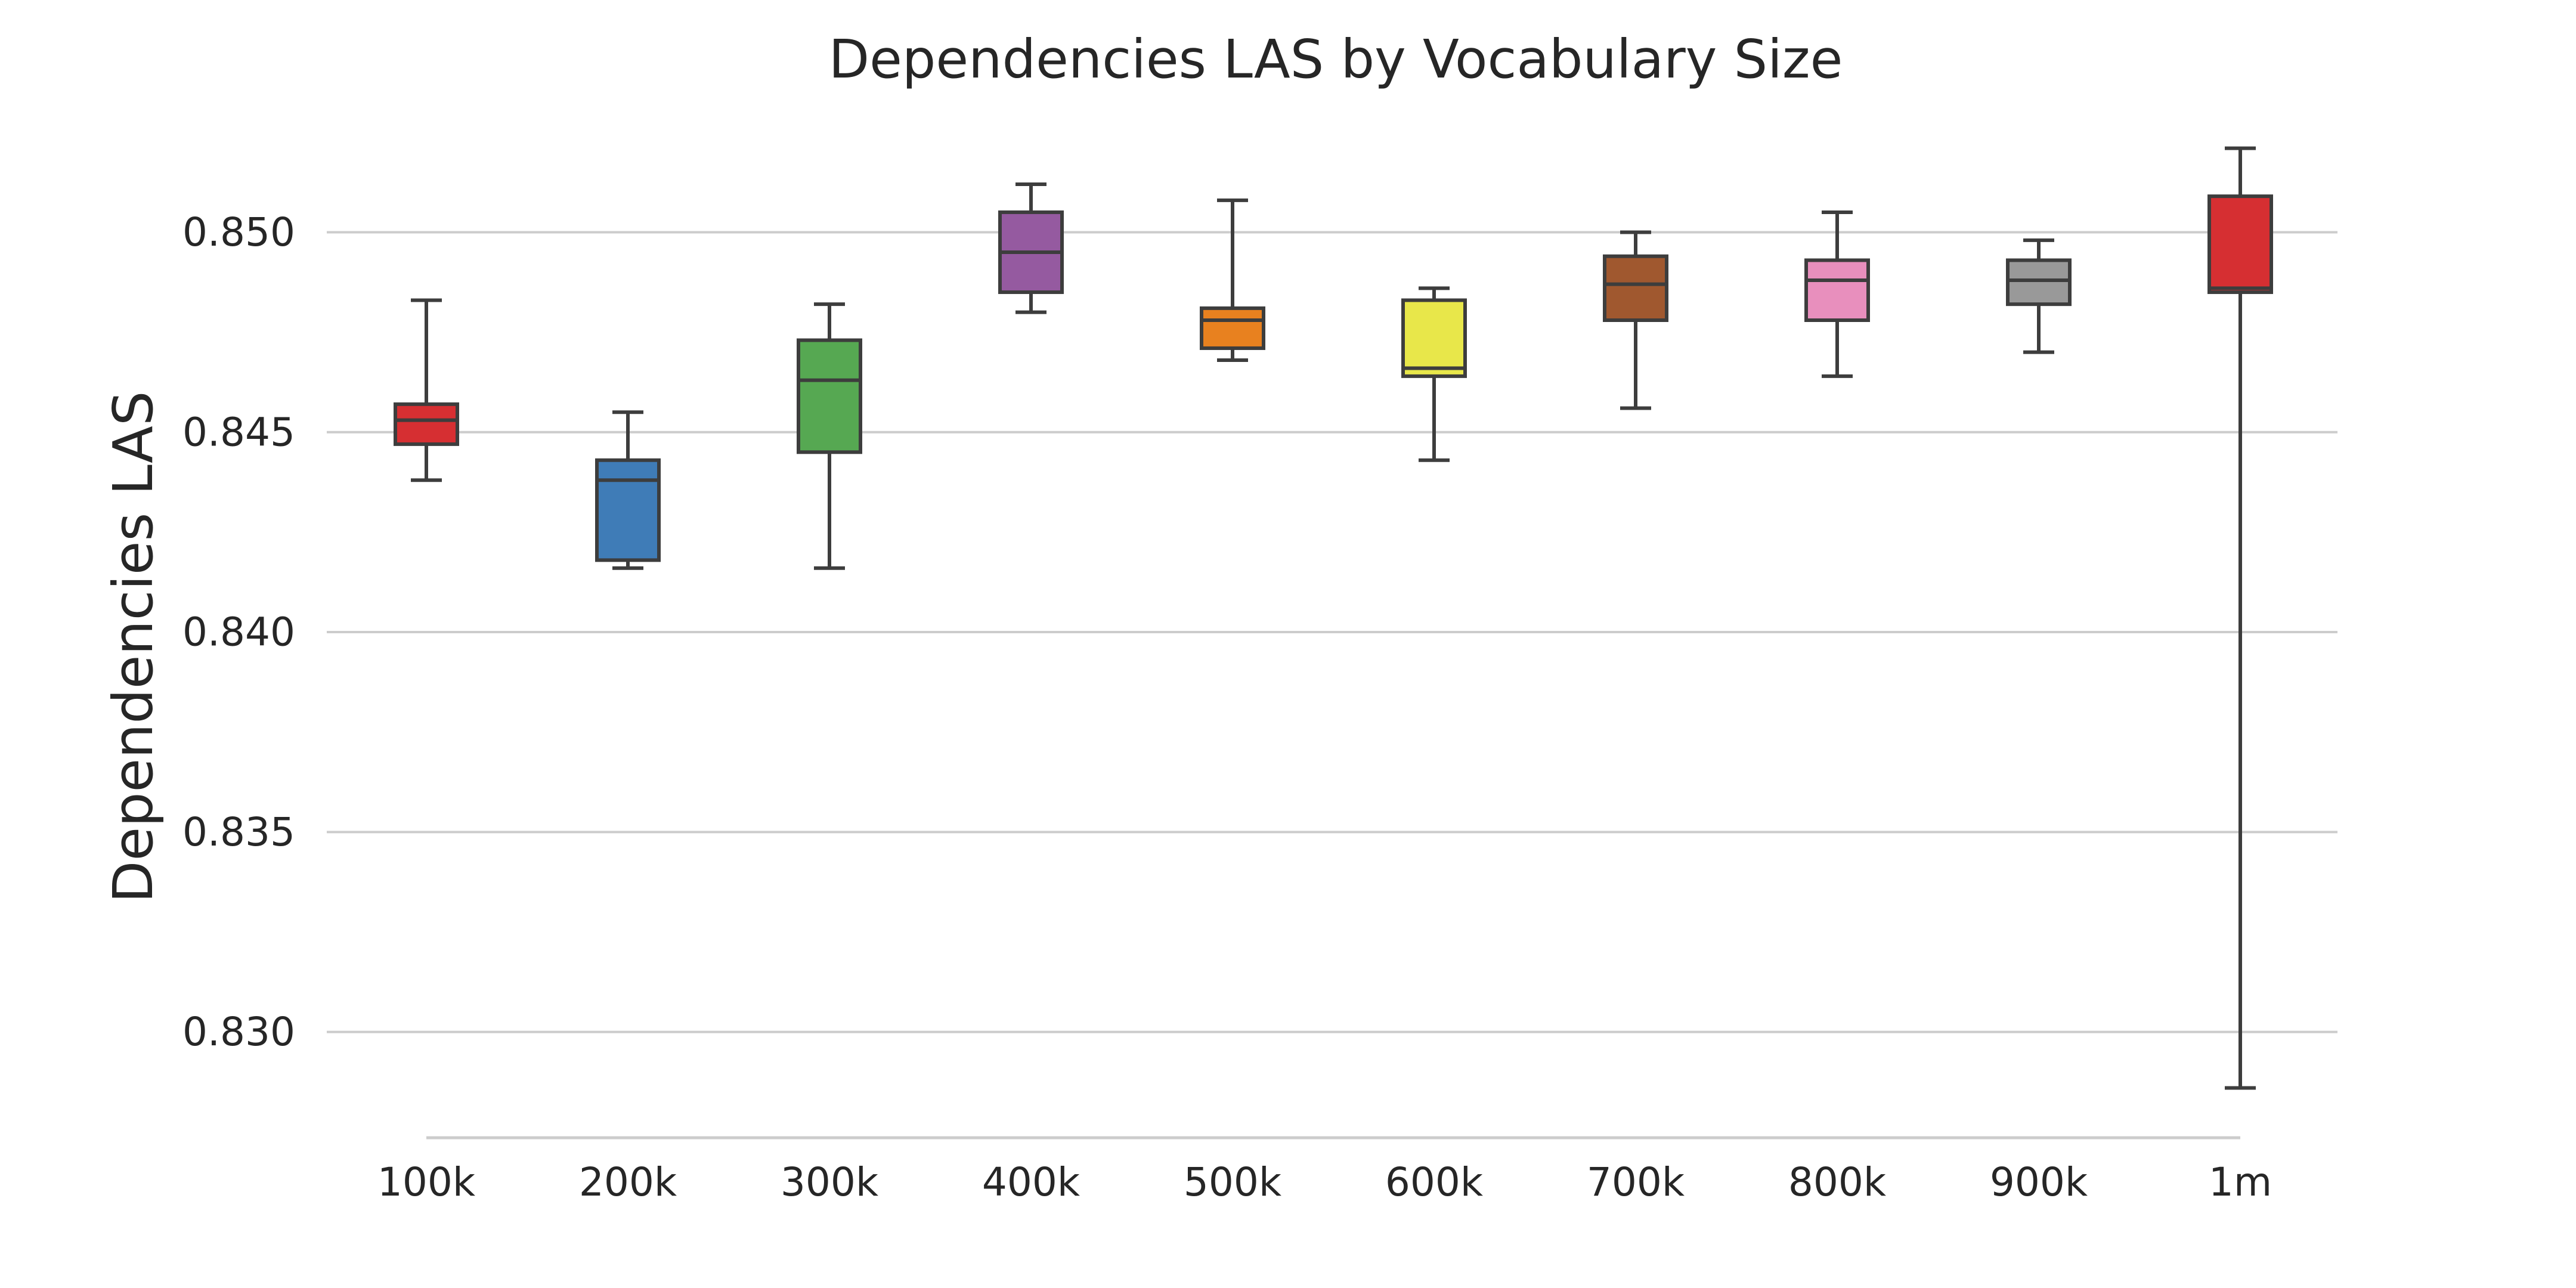  I want to click on y-axis-label: Dependencies LAS, so click(133, 647).